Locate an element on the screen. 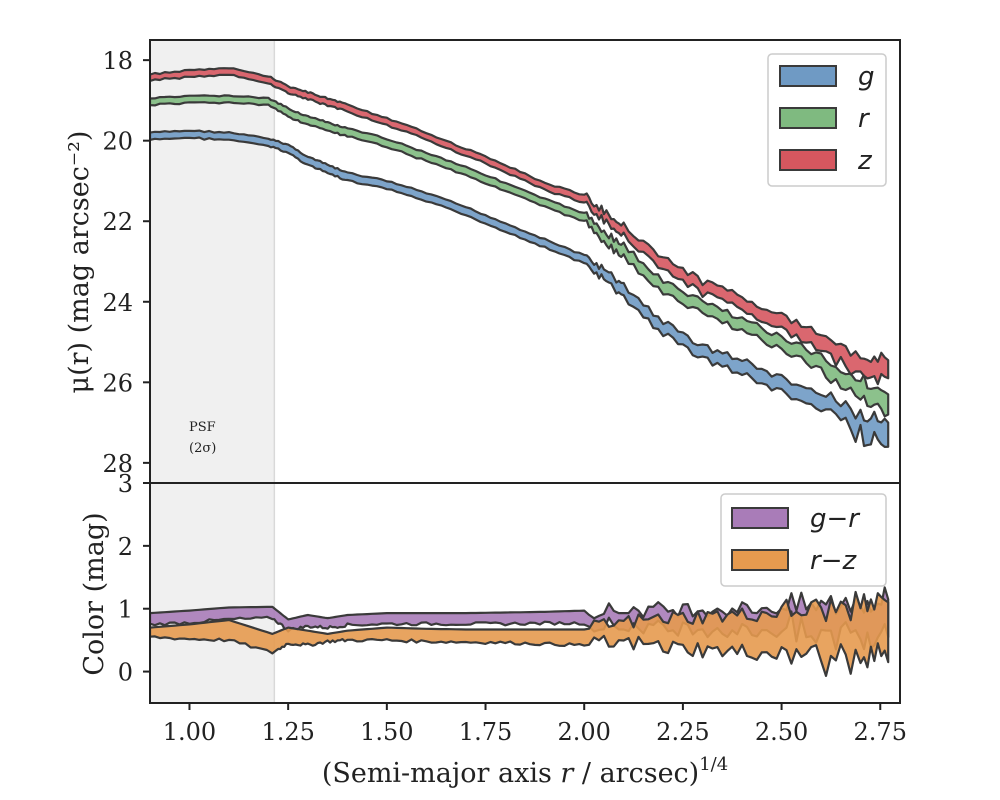 The image size is (1000, 800). top-y-ticks: 18 20 22 24 26 28 is located at coordinates (126, 262).